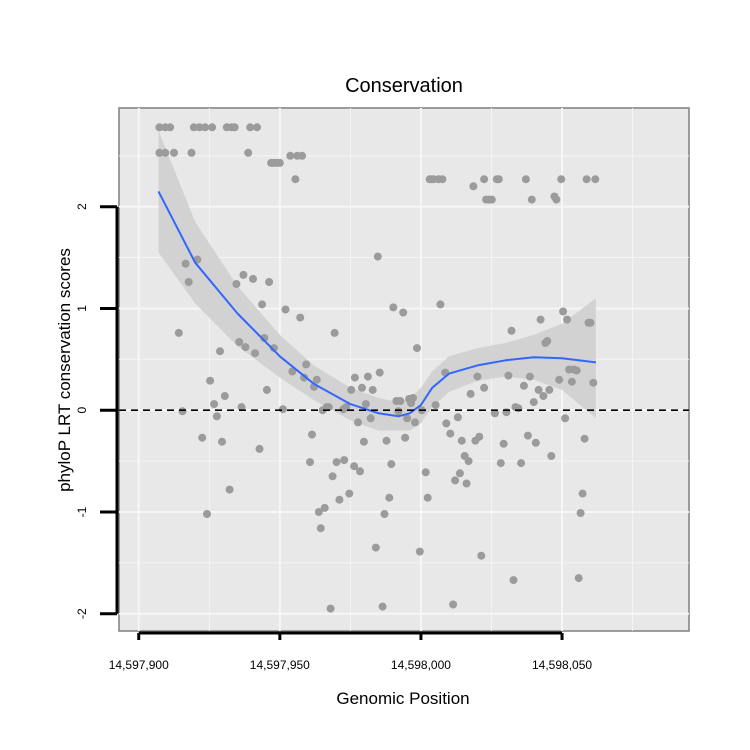 The height and width of the screenshot is (750, 750). Describe the element at coordinates (404, 86) in the screenshot. I see `chart-title: Conservation` at that location.